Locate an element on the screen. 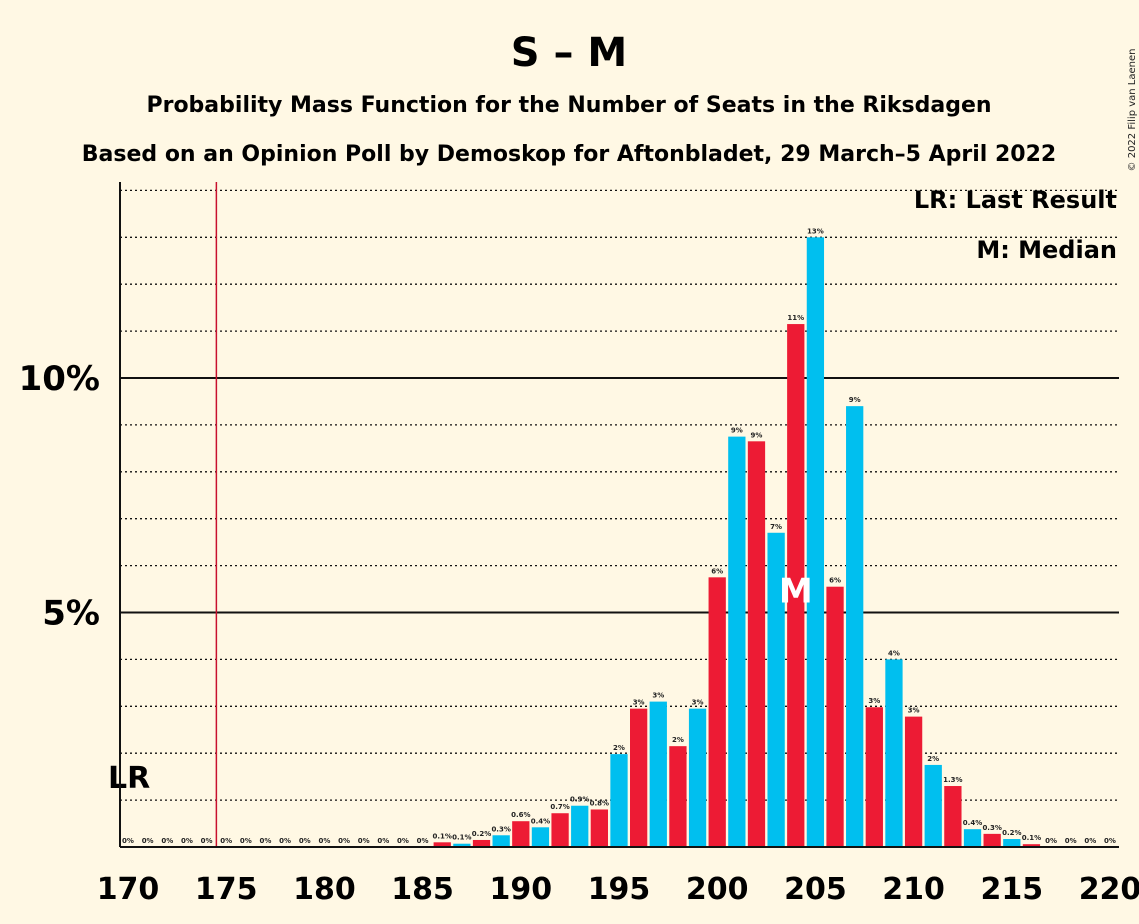 The height and width of the screenshot is (924, 1139). data-label-seat-207: 9% is located at coordinates (855, 400).